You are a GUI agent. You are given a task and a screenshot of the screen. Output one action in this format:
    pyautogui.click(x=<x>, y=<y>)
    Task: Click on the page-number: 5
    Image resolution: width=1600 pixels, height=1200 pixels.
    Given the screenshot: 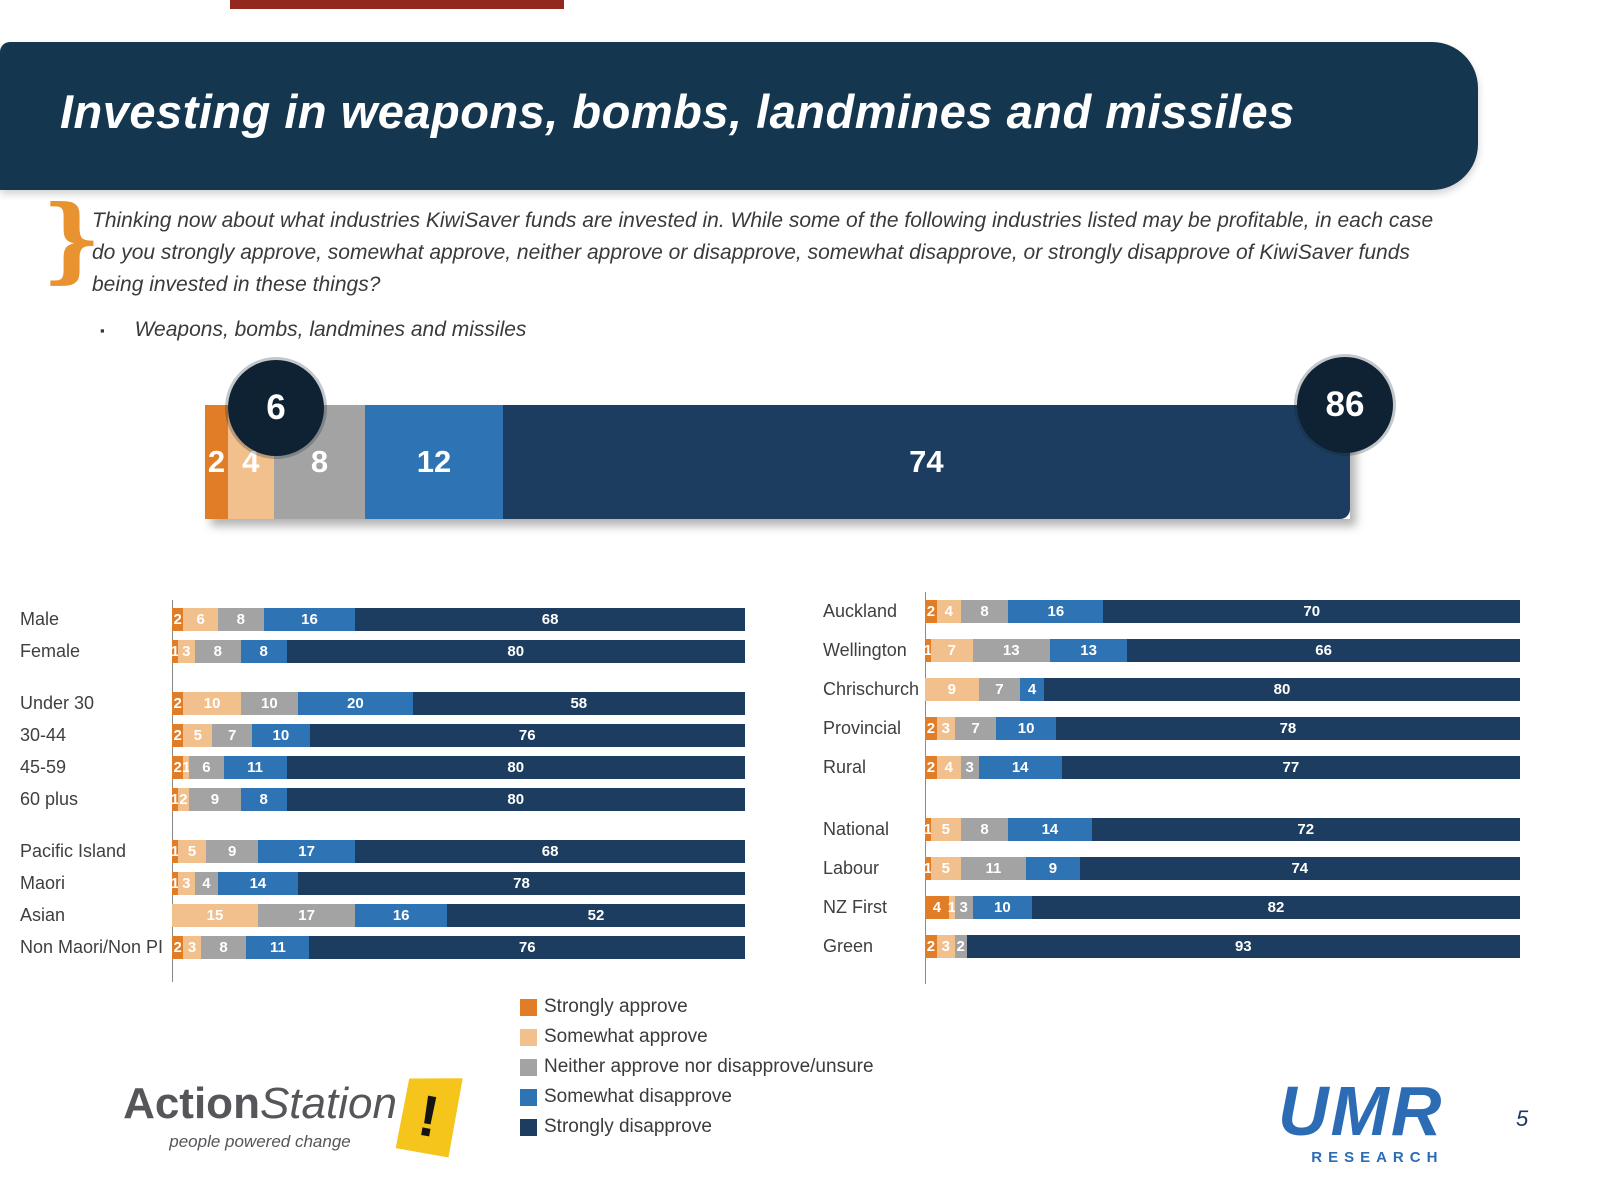 What is the action you would take?
    pyautogui.click(x=1522, y=1118)
    